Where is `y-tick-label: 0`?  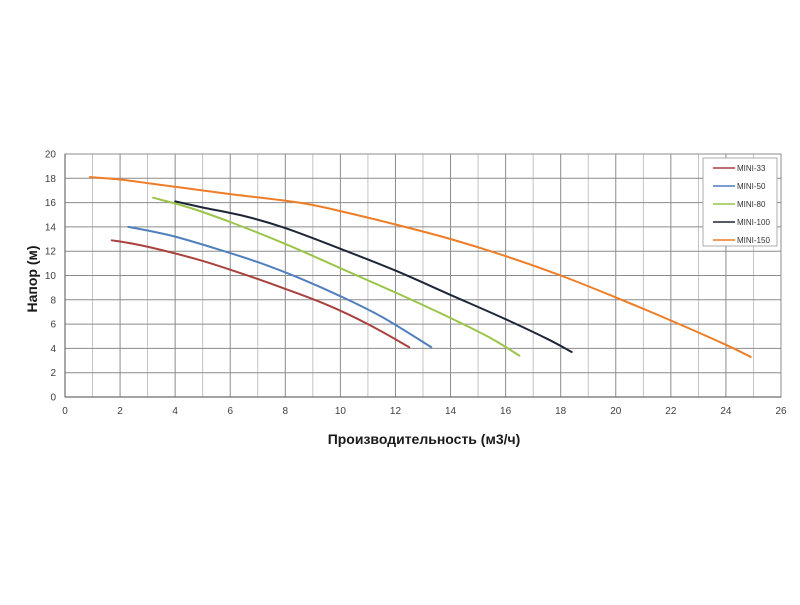
y-tick-label: 0 is located at coordinates (53, 398).